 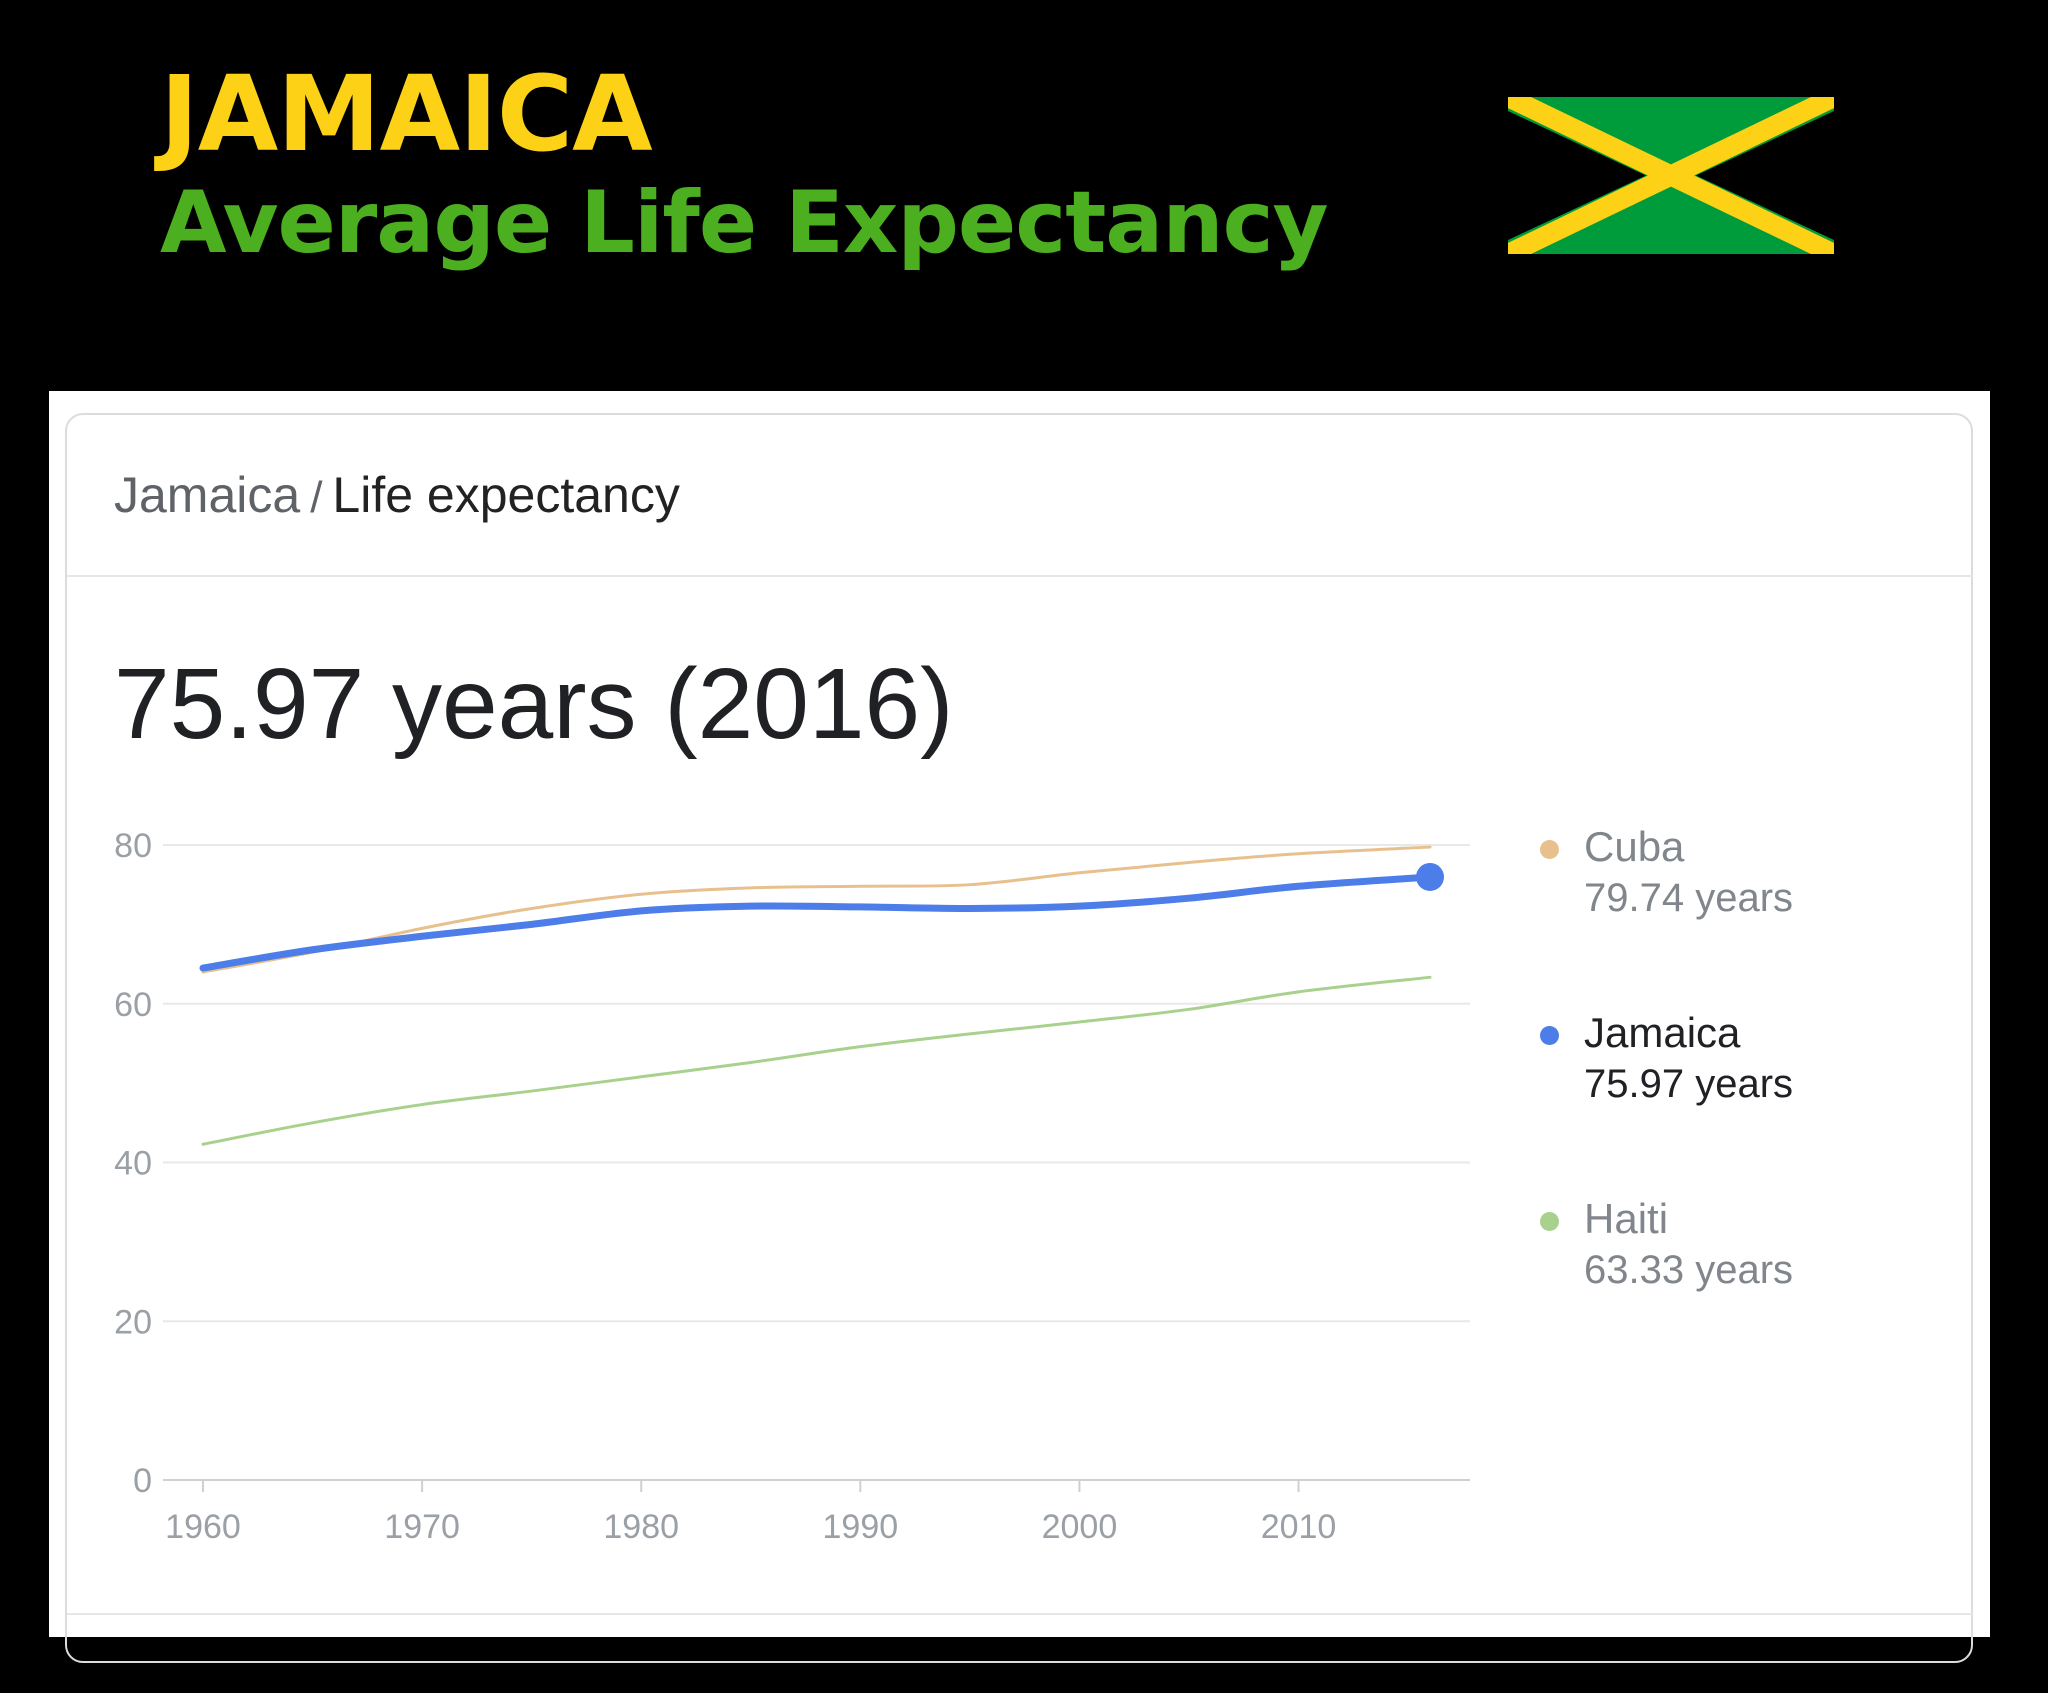 I want to click on chart-y-tick-labels: 0 20 40 60 80, so click(x=133, y=1163).